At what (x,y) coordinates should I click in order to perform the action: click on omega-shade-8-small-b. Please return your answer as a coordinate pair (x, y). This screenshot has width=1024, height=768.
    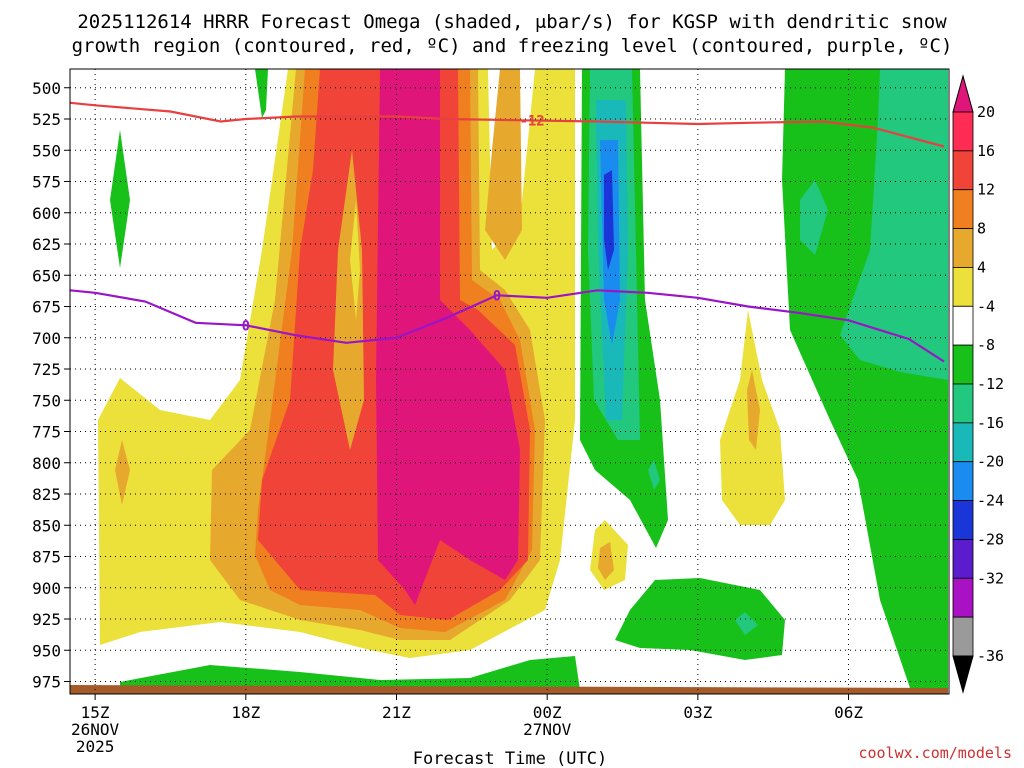
    Looking at the image, I should click on (753, 410).